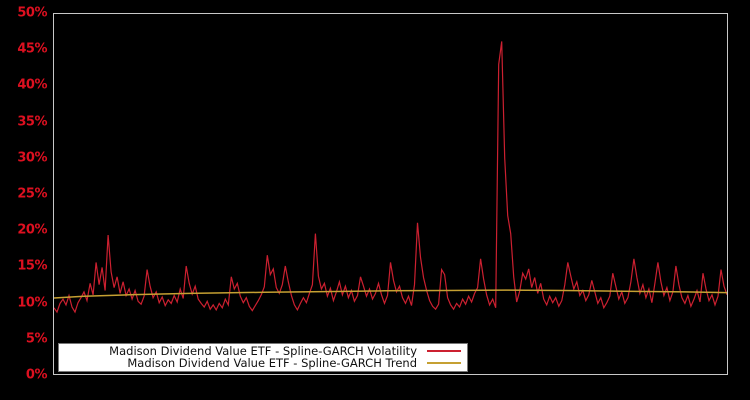  Describe the element at coordinates (32, 230) in the screenshot. I see `y-tick-label: 20%` at that location.